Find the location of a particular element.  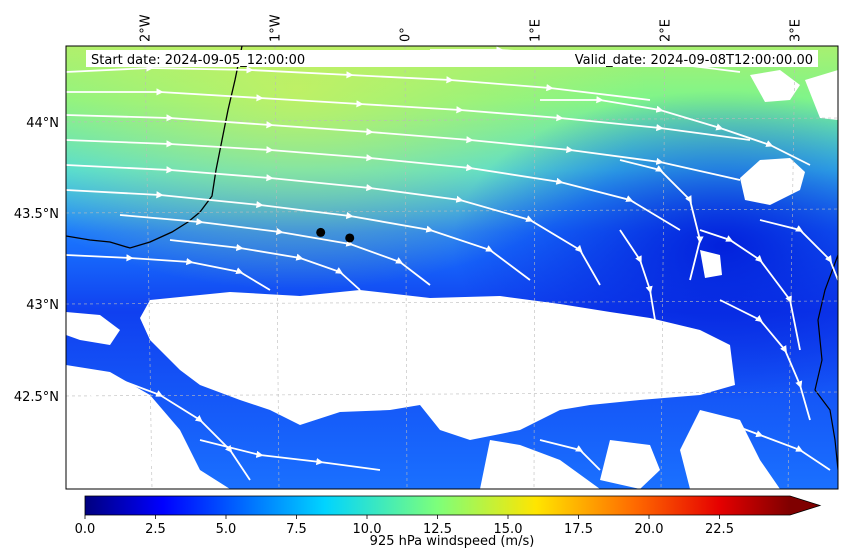

colorbar-tick-label: 0.0 is located at coordinates (85, 529).